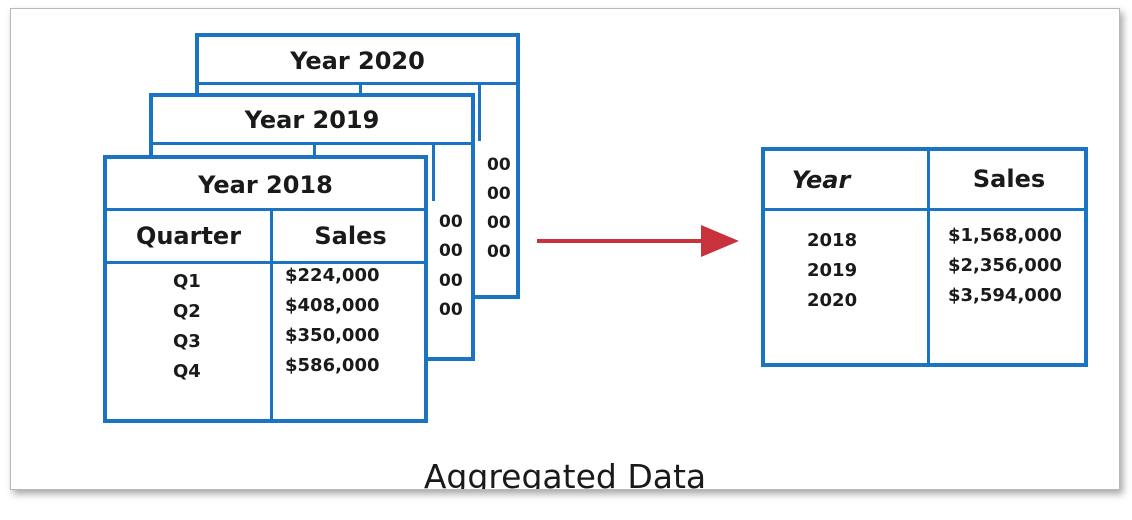 Image resolution: width=1132 pixels, height=520 pixels. Describe the element at coordinates (332, 275) in the screenshot. I see `sales-cell: $224,000` at that location.